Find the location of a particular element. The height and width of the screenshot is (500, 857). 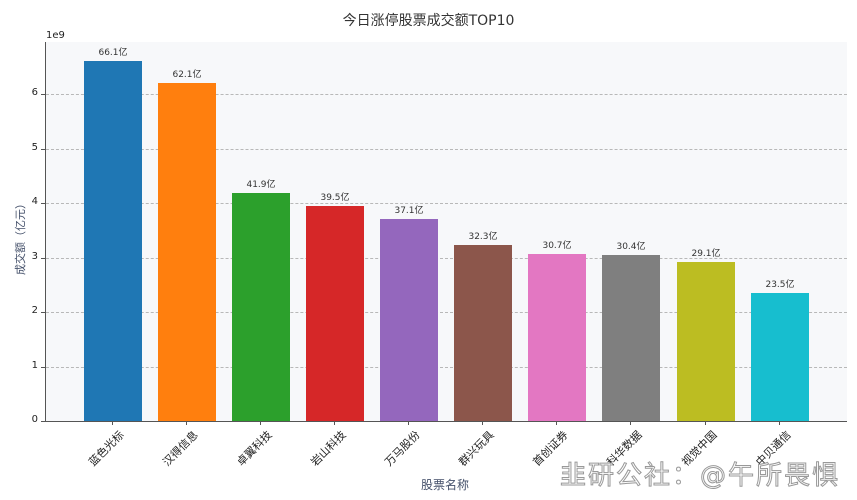

bar-value-label: 62.1亿 is located at coordinates (187, 74).